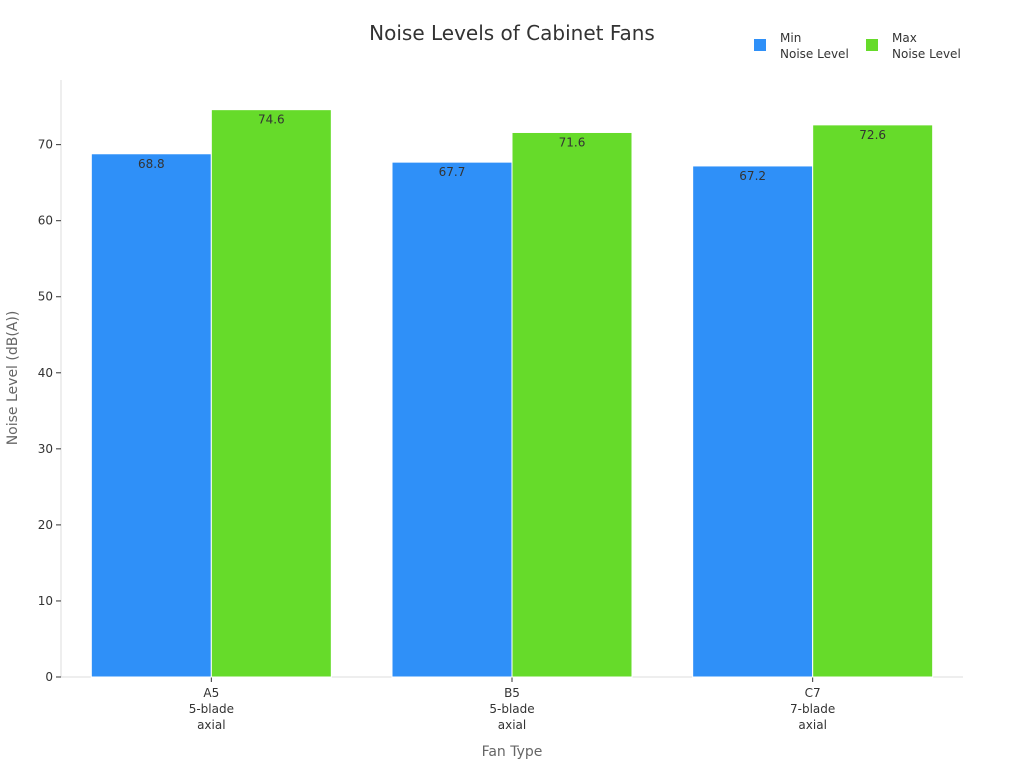 This screenshot has width=1024, height=768. What do you see at coordinates (151, 164) in the screenshot?
I see `data-label: 68.8` at bounding box center [151, 164].